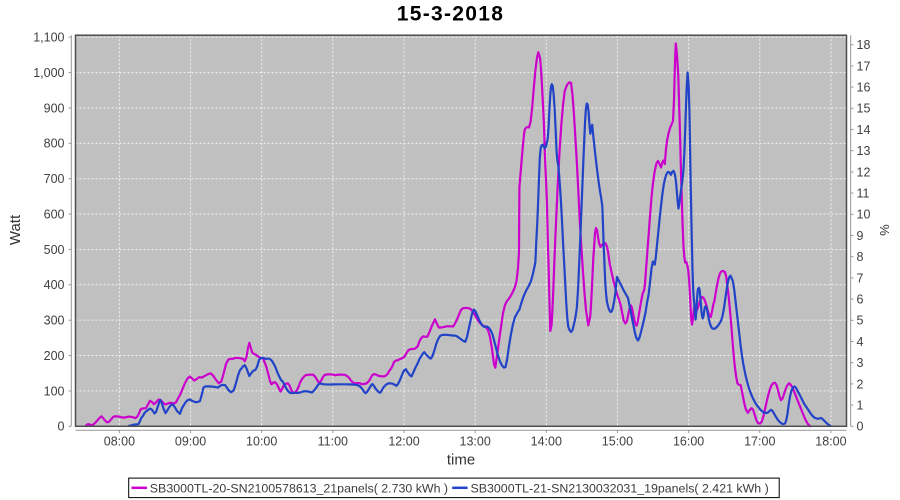 The height and width of the screenshot is (500, 900). Describe the element at coordinates (54, 108) in the screenshot. I see `svg-text: 900` at that location.